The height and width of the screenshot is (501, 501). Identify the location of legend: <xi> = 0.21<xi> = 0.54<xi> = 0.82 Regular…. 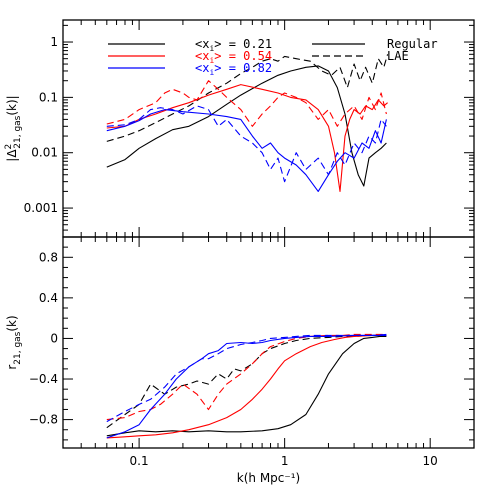
(273, 57).